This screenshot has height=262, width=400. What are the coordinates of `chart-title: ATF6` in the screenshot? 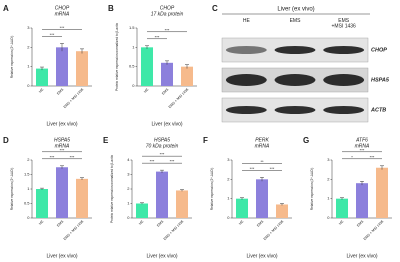 It's located at (361, 140).